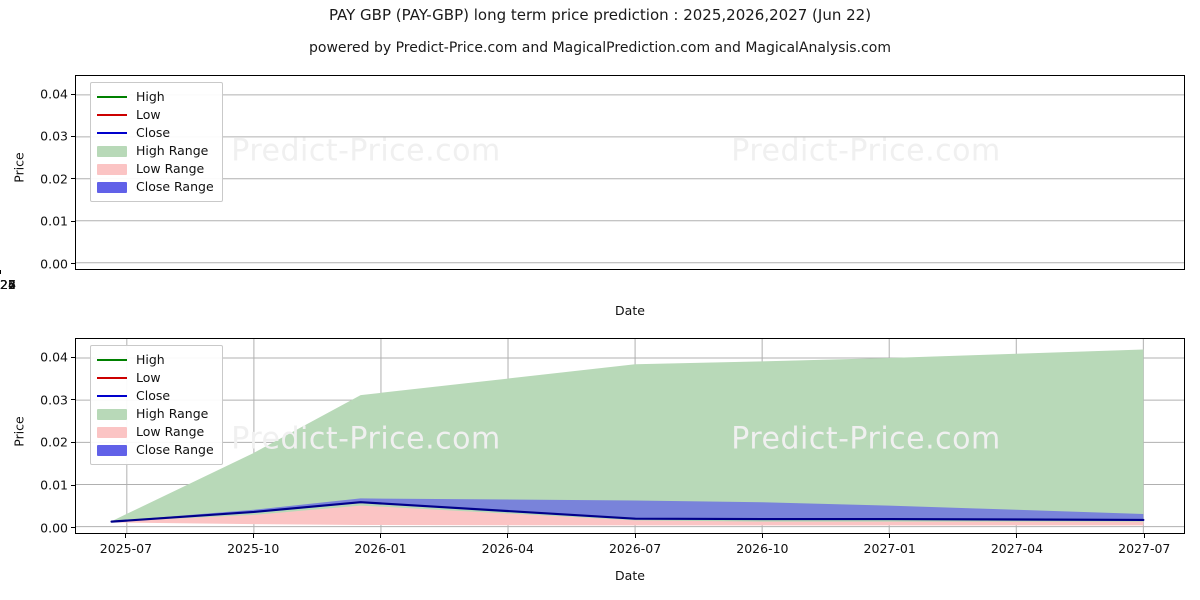 The height and width of the screenshot is (600, 1200). Describe the element at coordinates (19, 167) in the screenshot. I see `y-axis-label-top: Price` at that location.